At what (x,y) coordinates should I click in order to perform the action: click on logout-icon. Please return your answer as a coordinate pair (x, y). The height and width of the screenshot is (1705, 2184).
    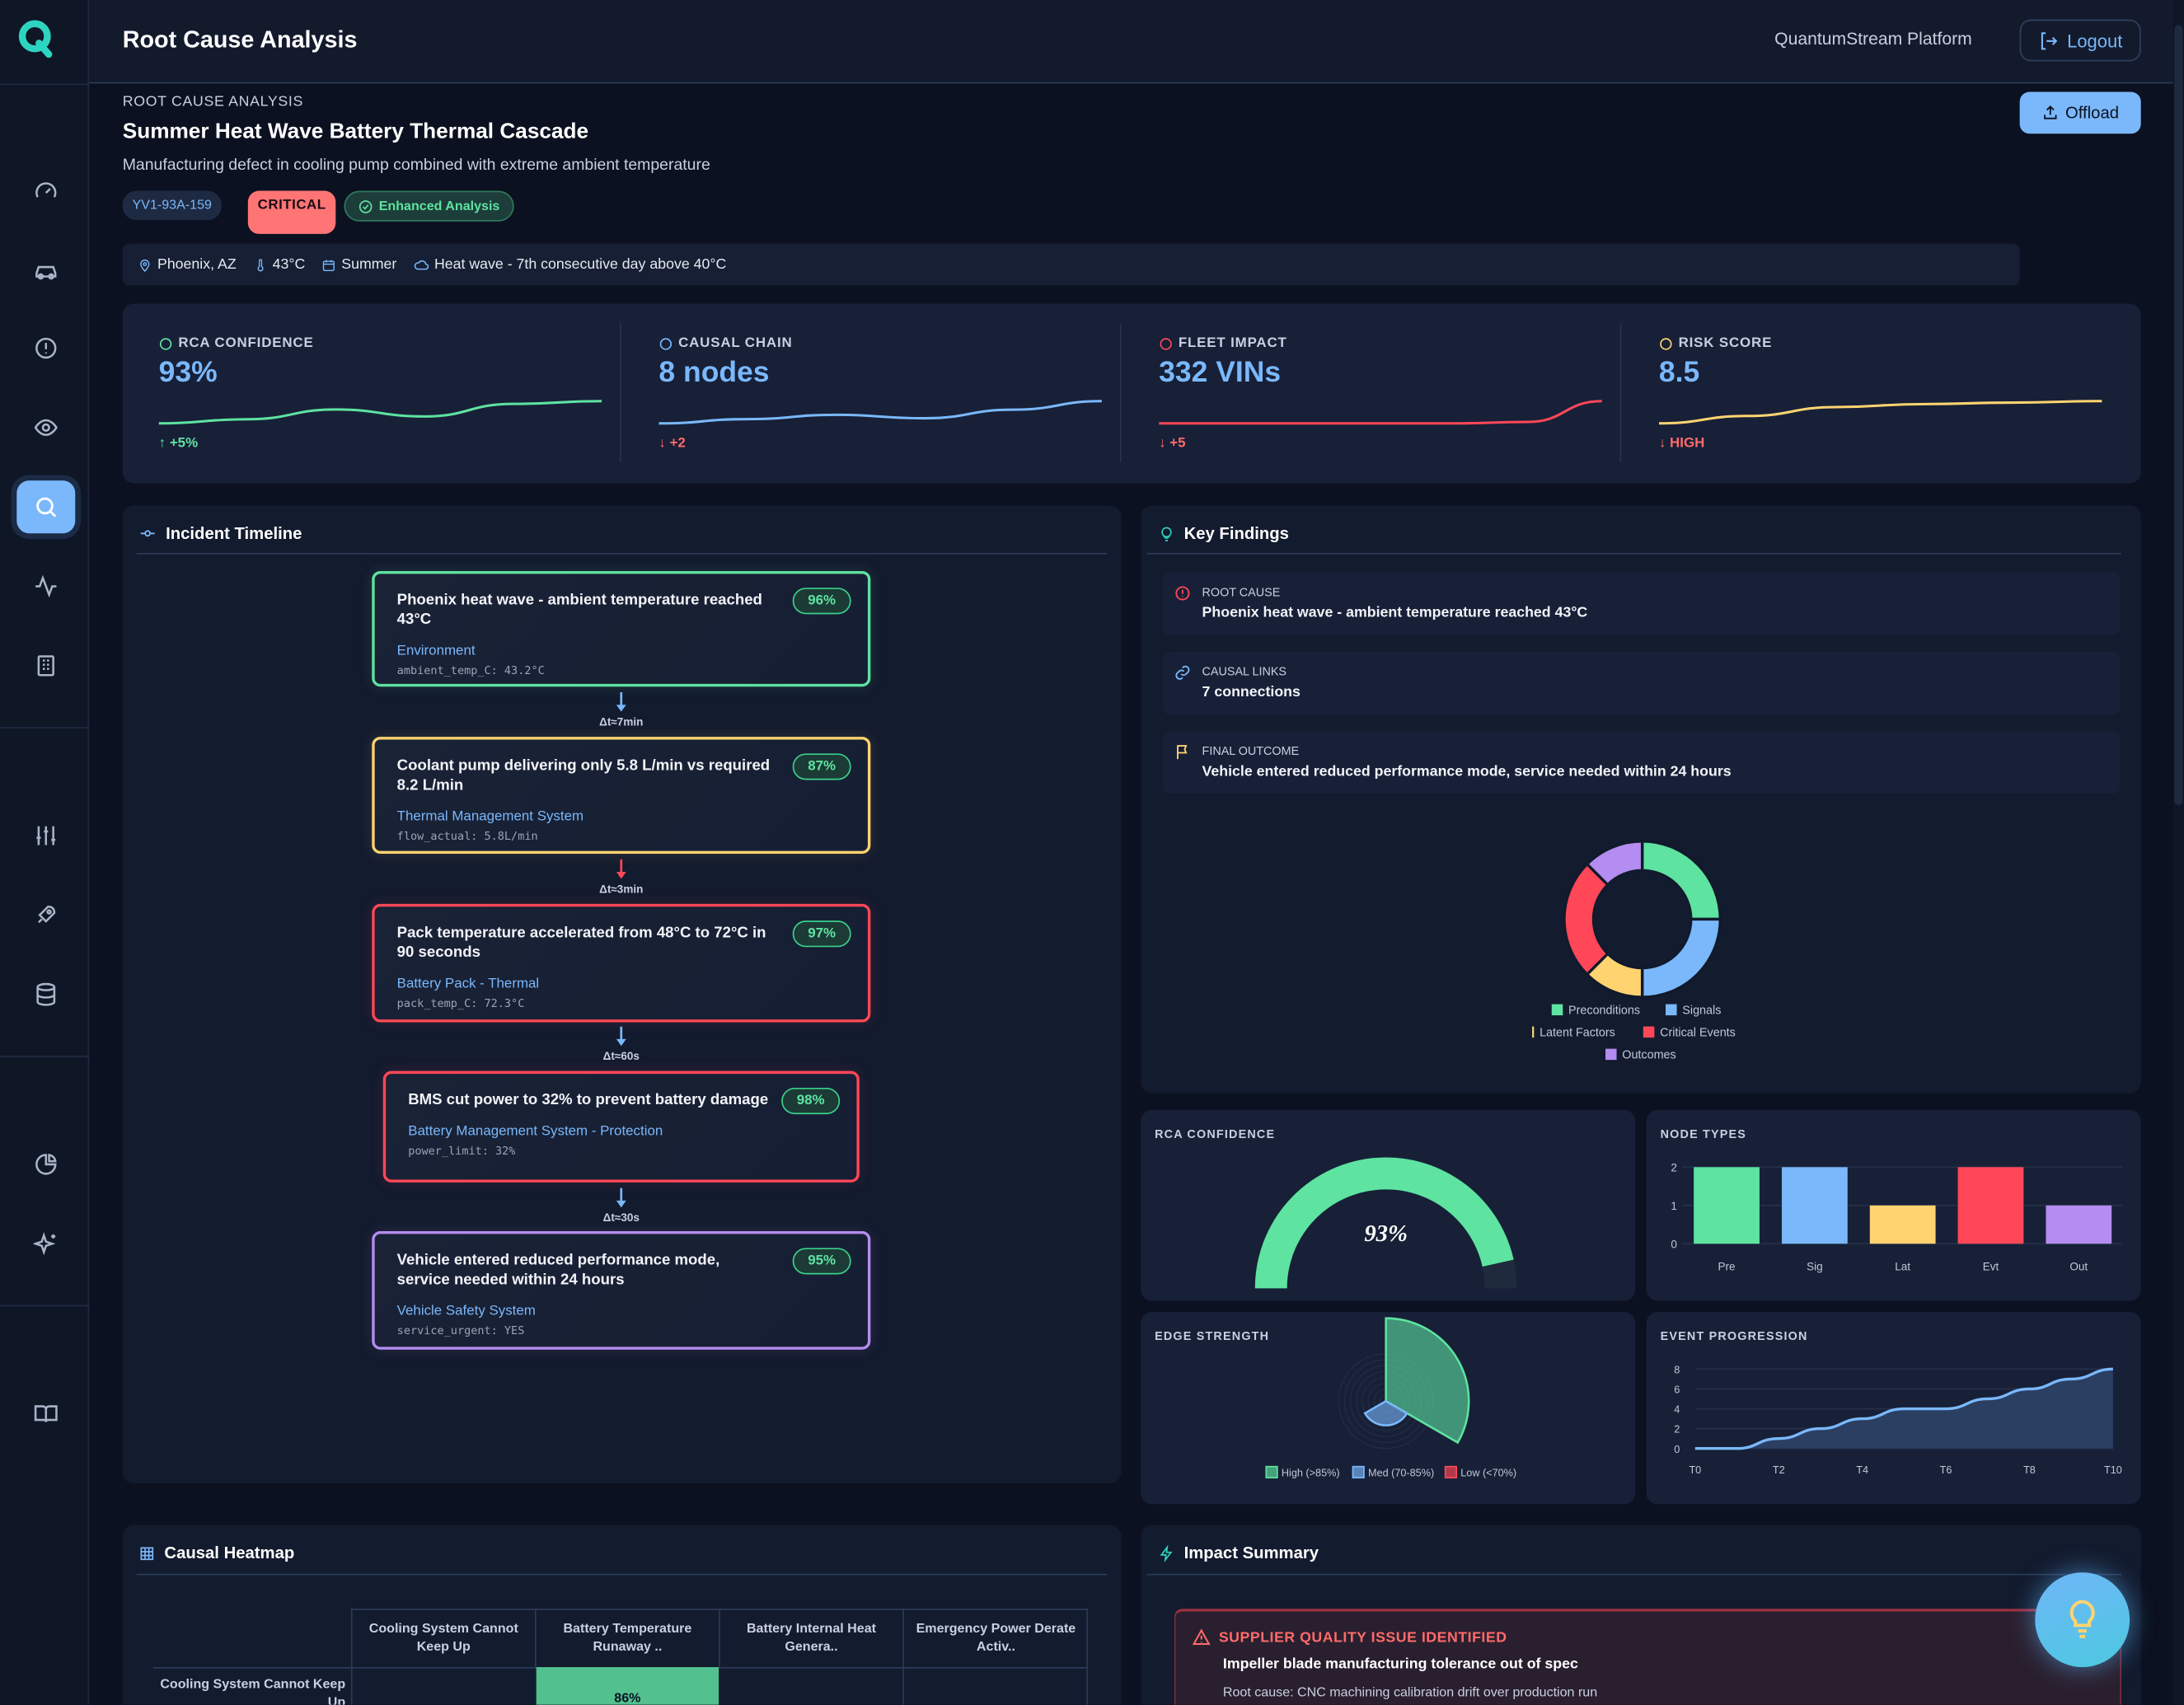
    Looking at the image, I should click on (2048, 40).